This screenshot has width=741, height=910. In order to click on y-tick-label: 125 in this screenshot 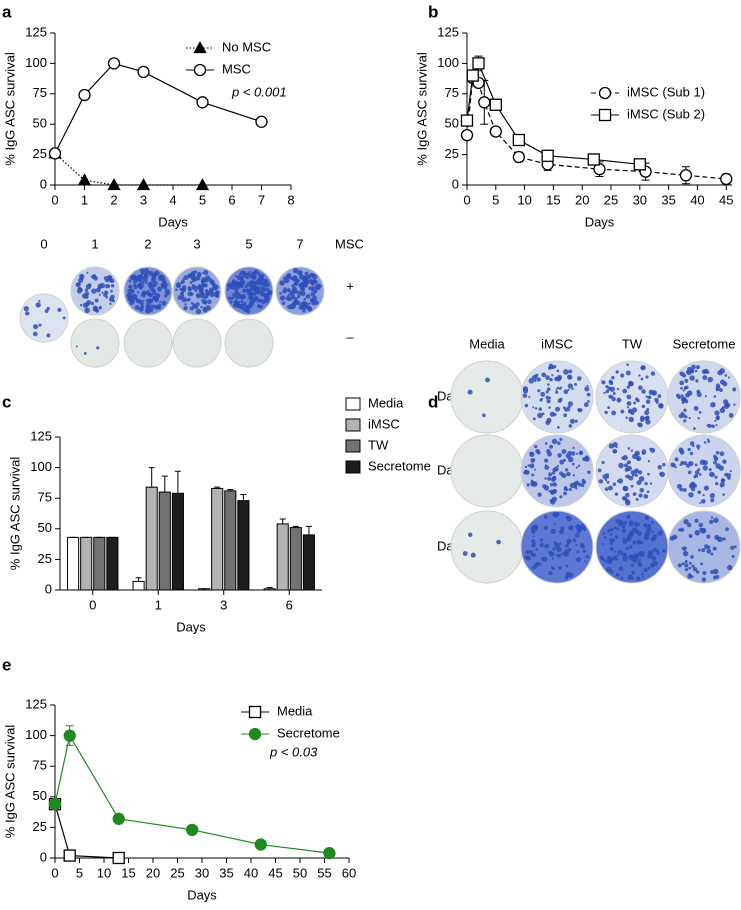, I will do `click(448, 31)`.